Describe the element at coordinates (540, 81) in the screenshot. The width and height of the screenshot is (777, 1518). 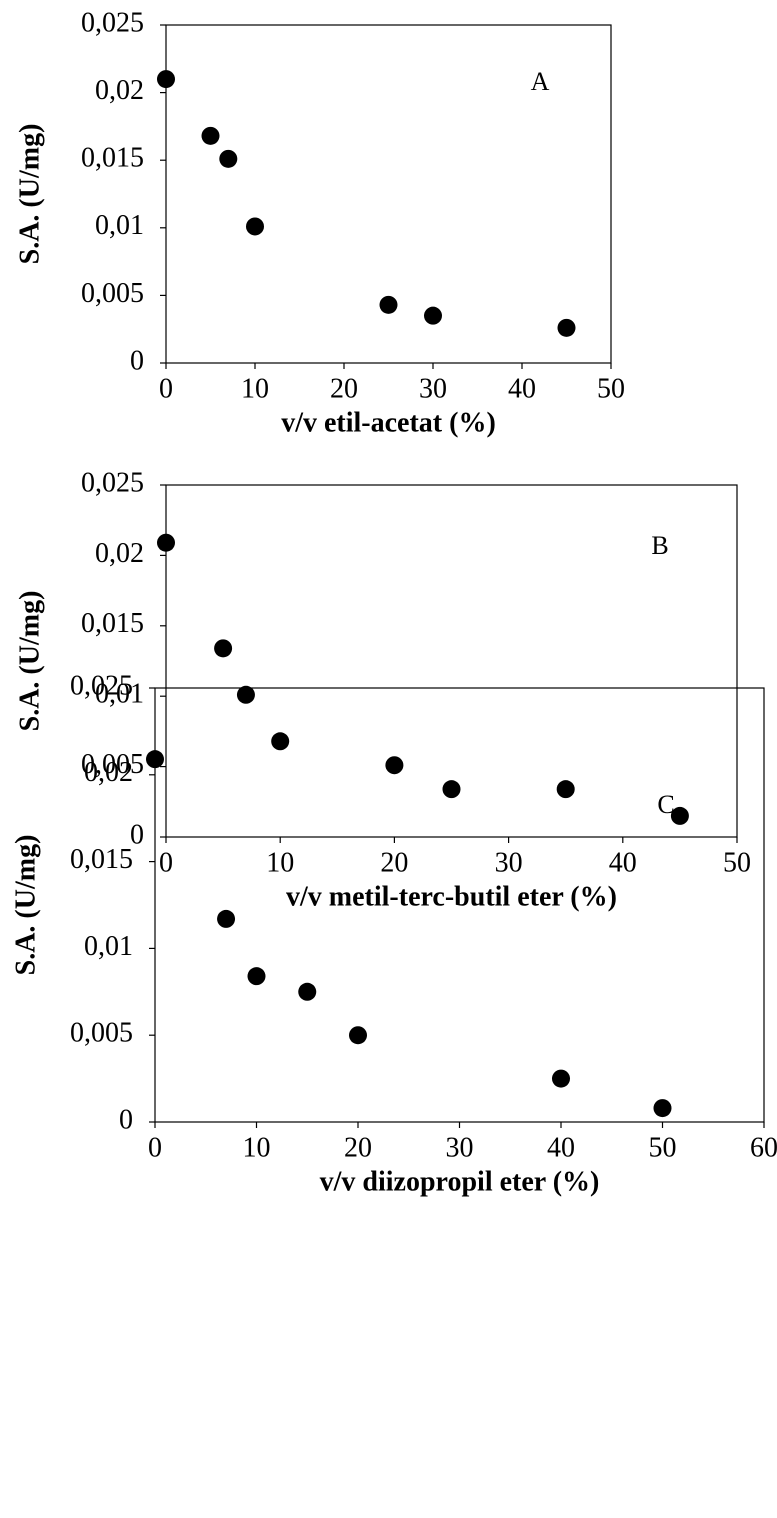
I see `panel-label: A` at that location.